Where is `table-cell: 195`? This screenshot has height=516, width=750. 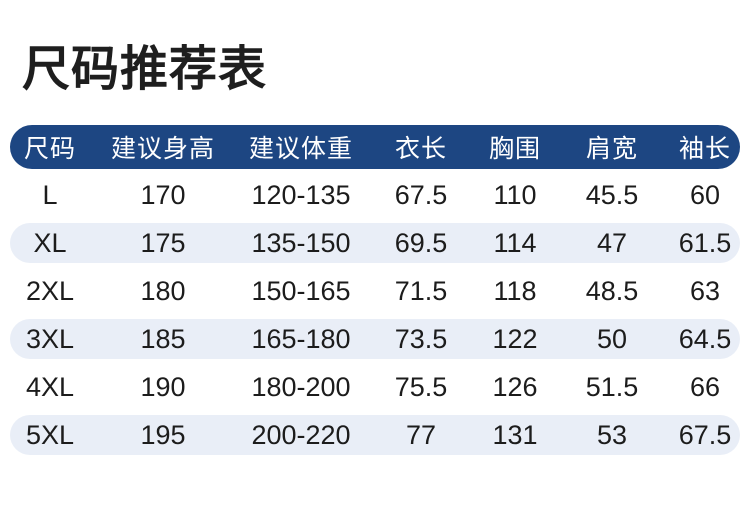
table-cell: 195 is located at coordinates (163, 434).